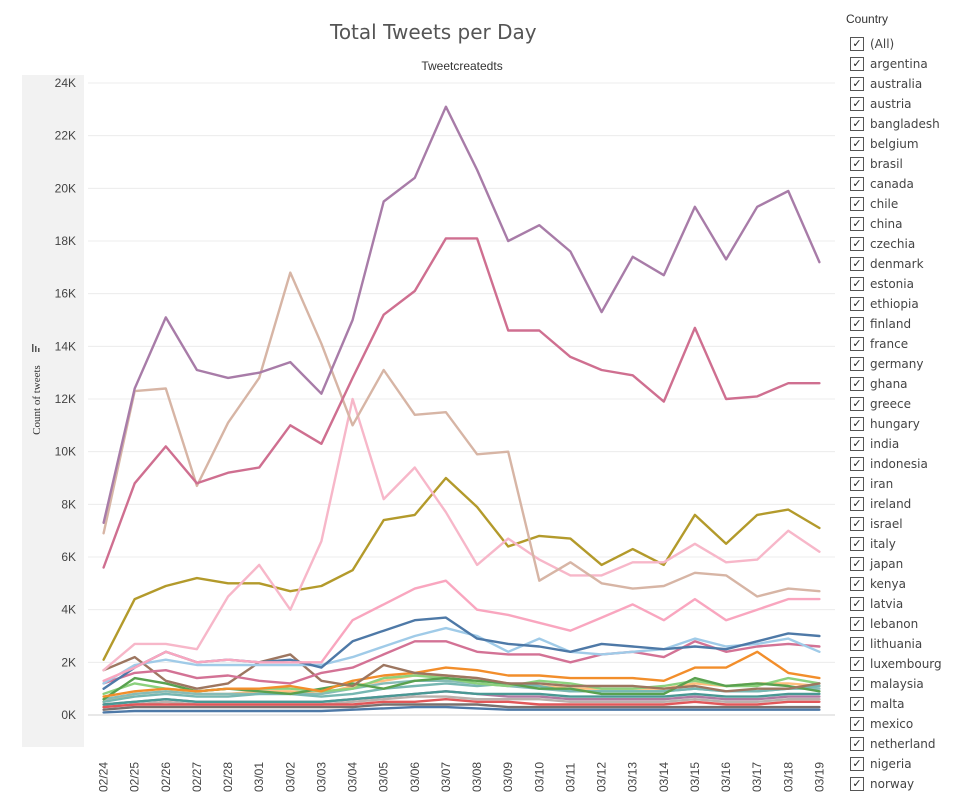  I want to click on x-tick-label: 03/18, so click(788, 777).